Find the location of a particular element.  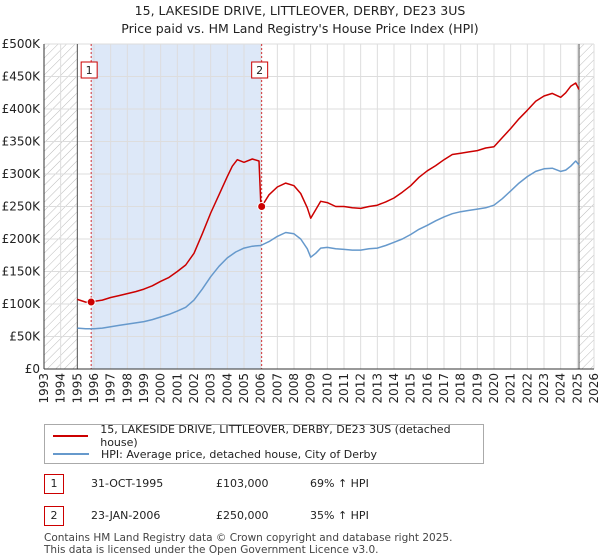

sale-row-1: 1 31-OCT-1995 £103,000 69% ↑ HPI is located at coordinates (314, 485).